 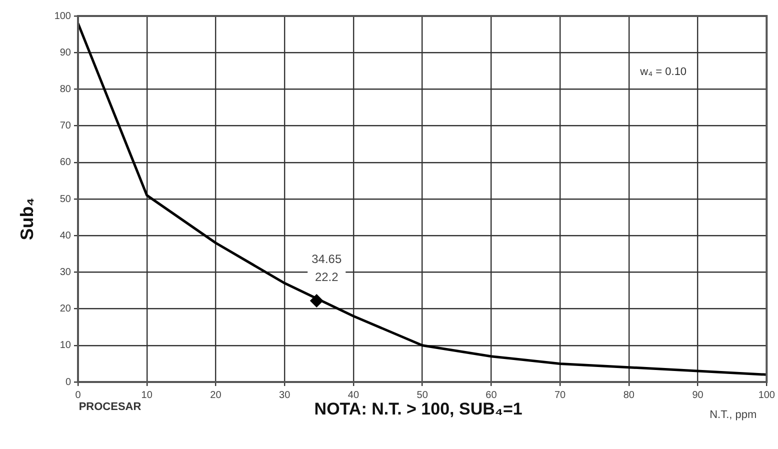 What do you see at coordinates (418, 409) in the screenshot?
I see `text: NOTA: N.T. > 100, SUB₄=1` at bounding box center [418, 409].